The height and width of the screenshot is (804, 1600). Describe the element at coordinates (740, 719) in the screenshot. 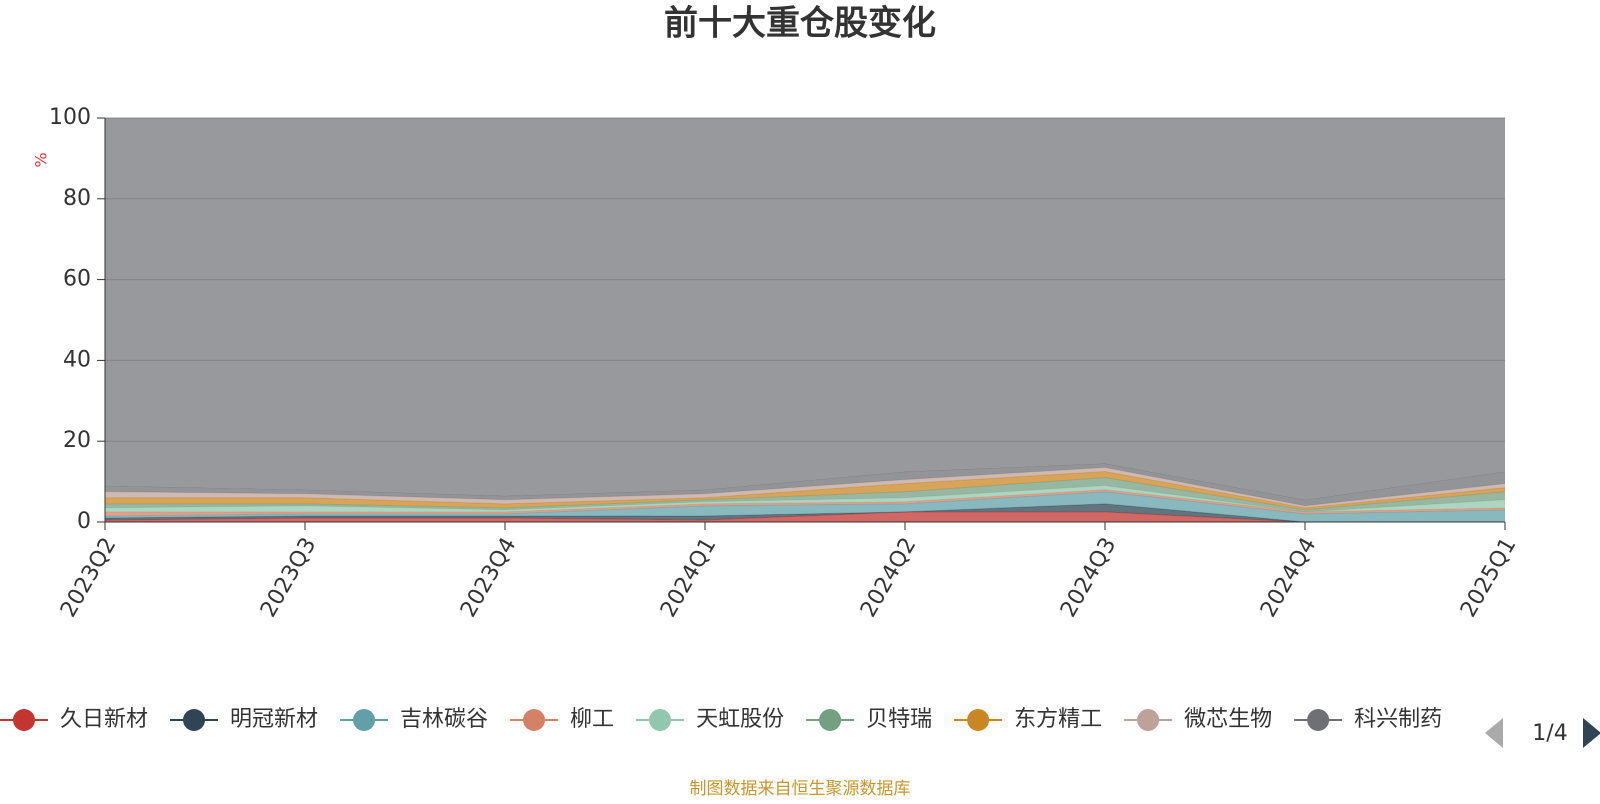

I see `legend-label: 天虹股份` at that location.